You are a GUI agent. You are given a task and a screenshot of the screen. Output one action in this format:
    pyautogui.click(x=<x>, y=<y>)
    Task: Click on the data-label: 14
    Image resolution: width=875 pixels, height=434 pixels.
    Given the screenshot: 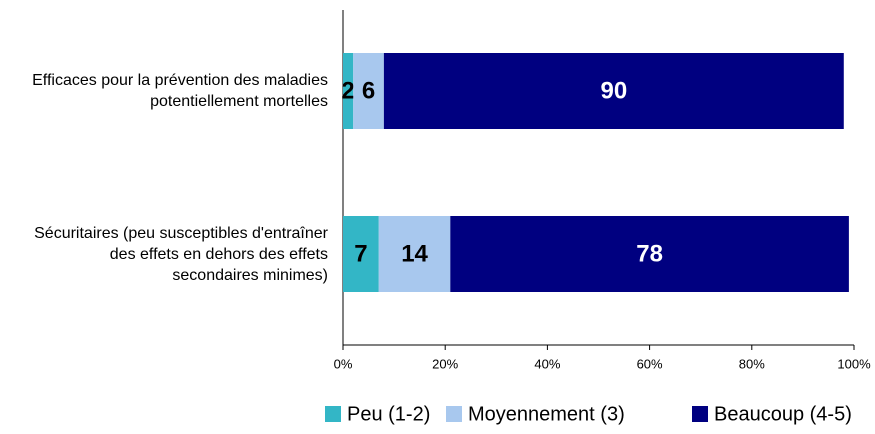 What is the action you would take?
    pyautogui.click(x=414, y=253)
    